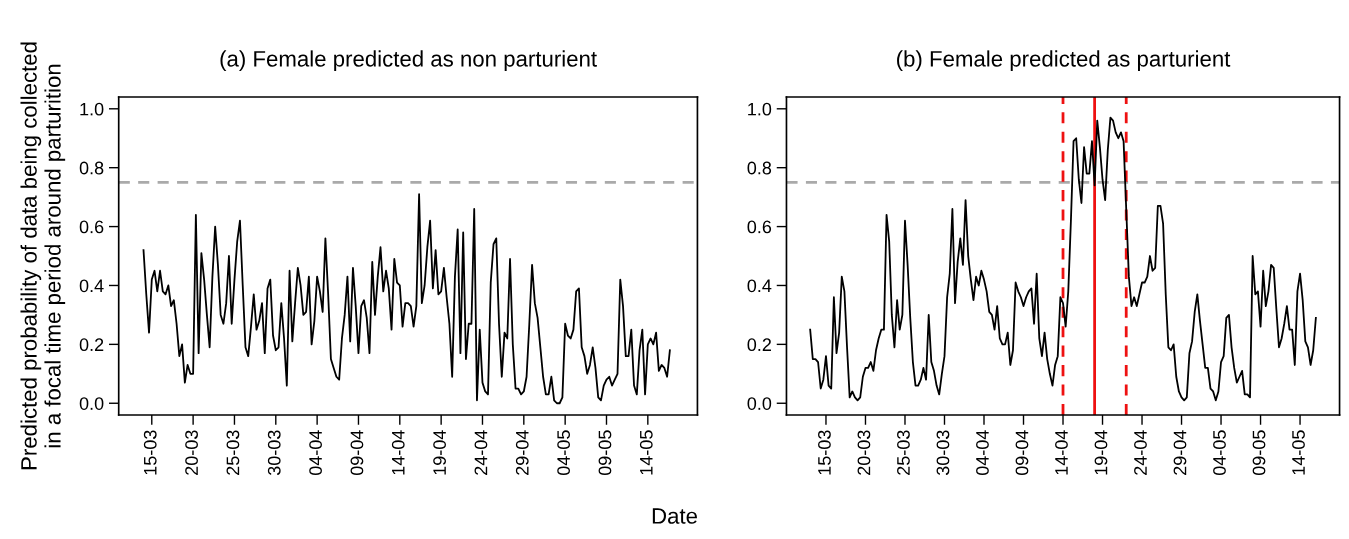 The image size is (1349, 539). Describe the element at coordinates (43, 256) in the screenshot. I see `y-axis-title: Predicted probability of data being collected in a focal time period around parturition` at that location.